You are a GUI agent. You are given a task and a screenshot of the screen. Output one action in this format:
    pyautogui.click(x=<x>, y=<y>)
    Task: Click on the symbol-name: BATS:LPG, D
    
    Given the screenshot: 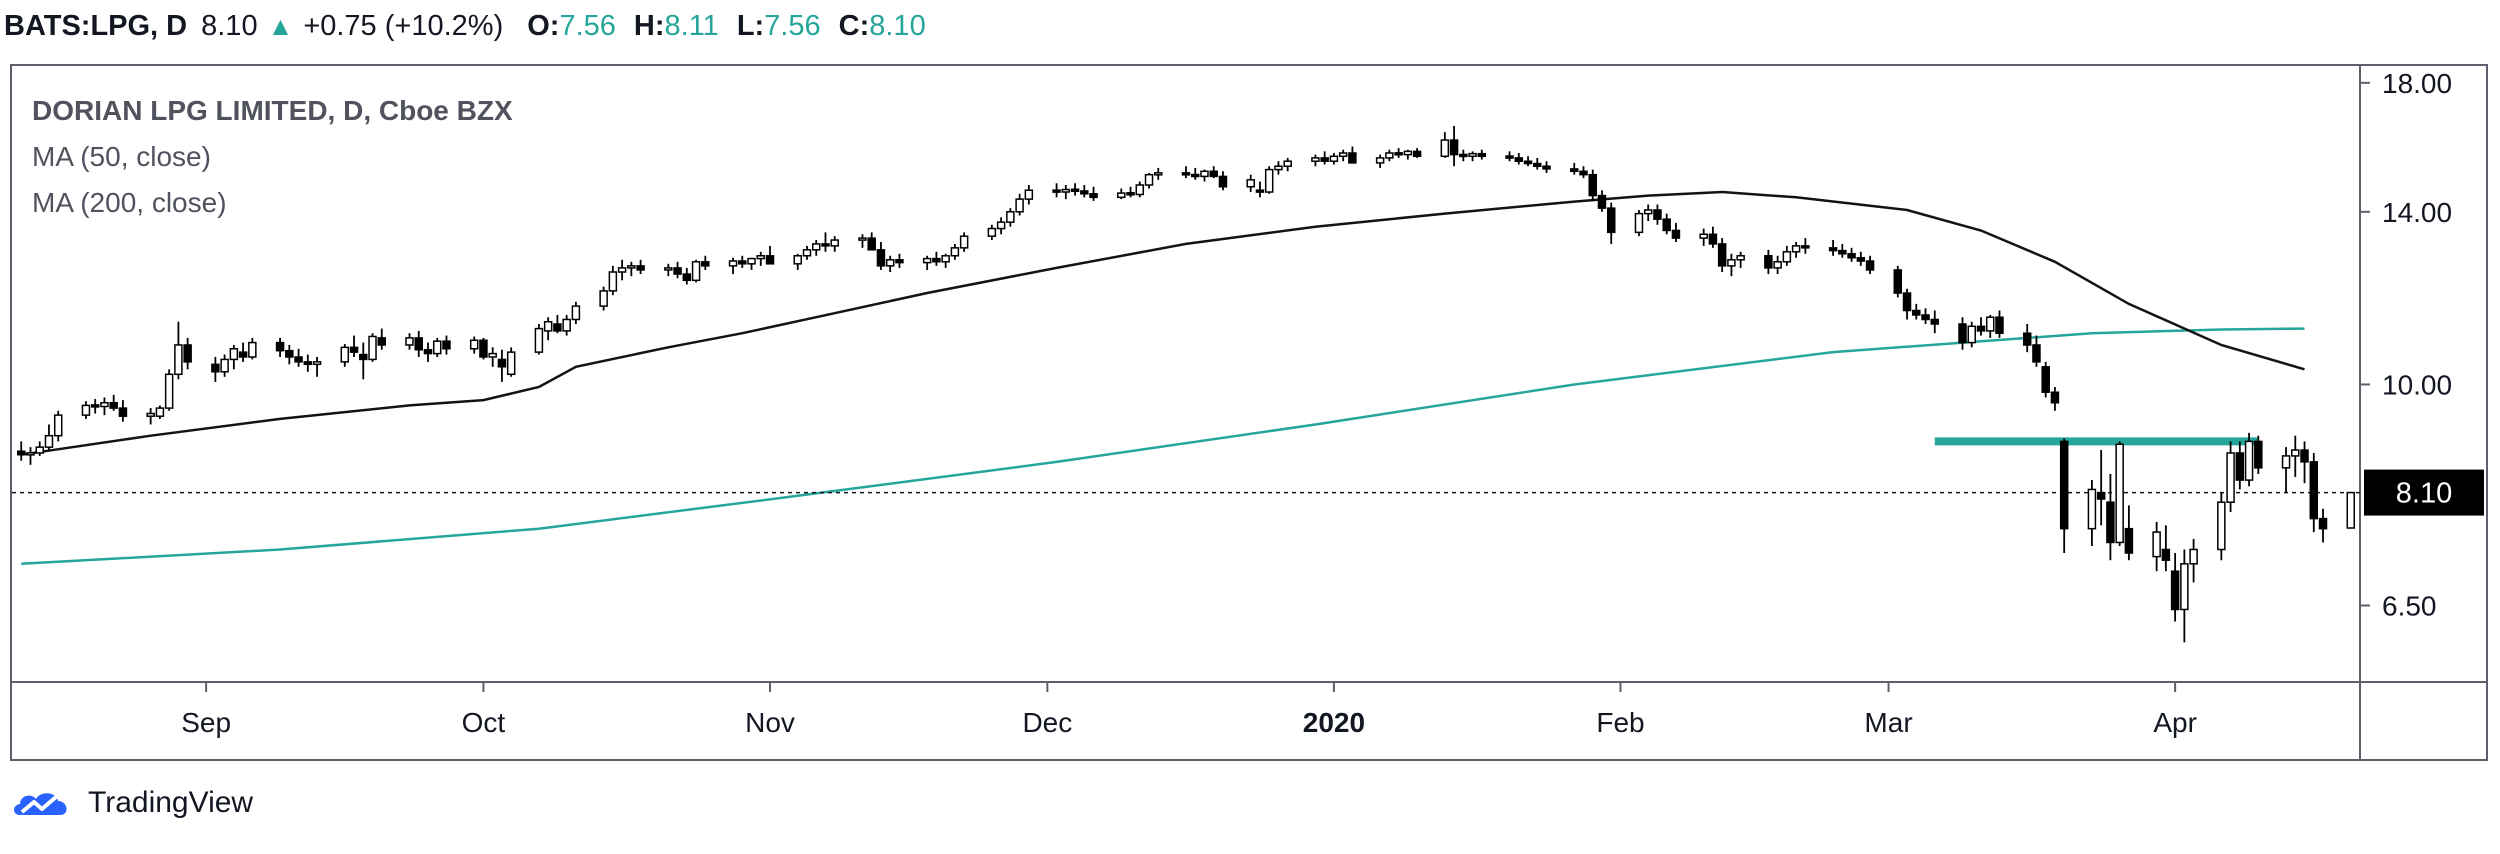 What is the action you would take?
    pyautogui.click(x=96, y=25)
    